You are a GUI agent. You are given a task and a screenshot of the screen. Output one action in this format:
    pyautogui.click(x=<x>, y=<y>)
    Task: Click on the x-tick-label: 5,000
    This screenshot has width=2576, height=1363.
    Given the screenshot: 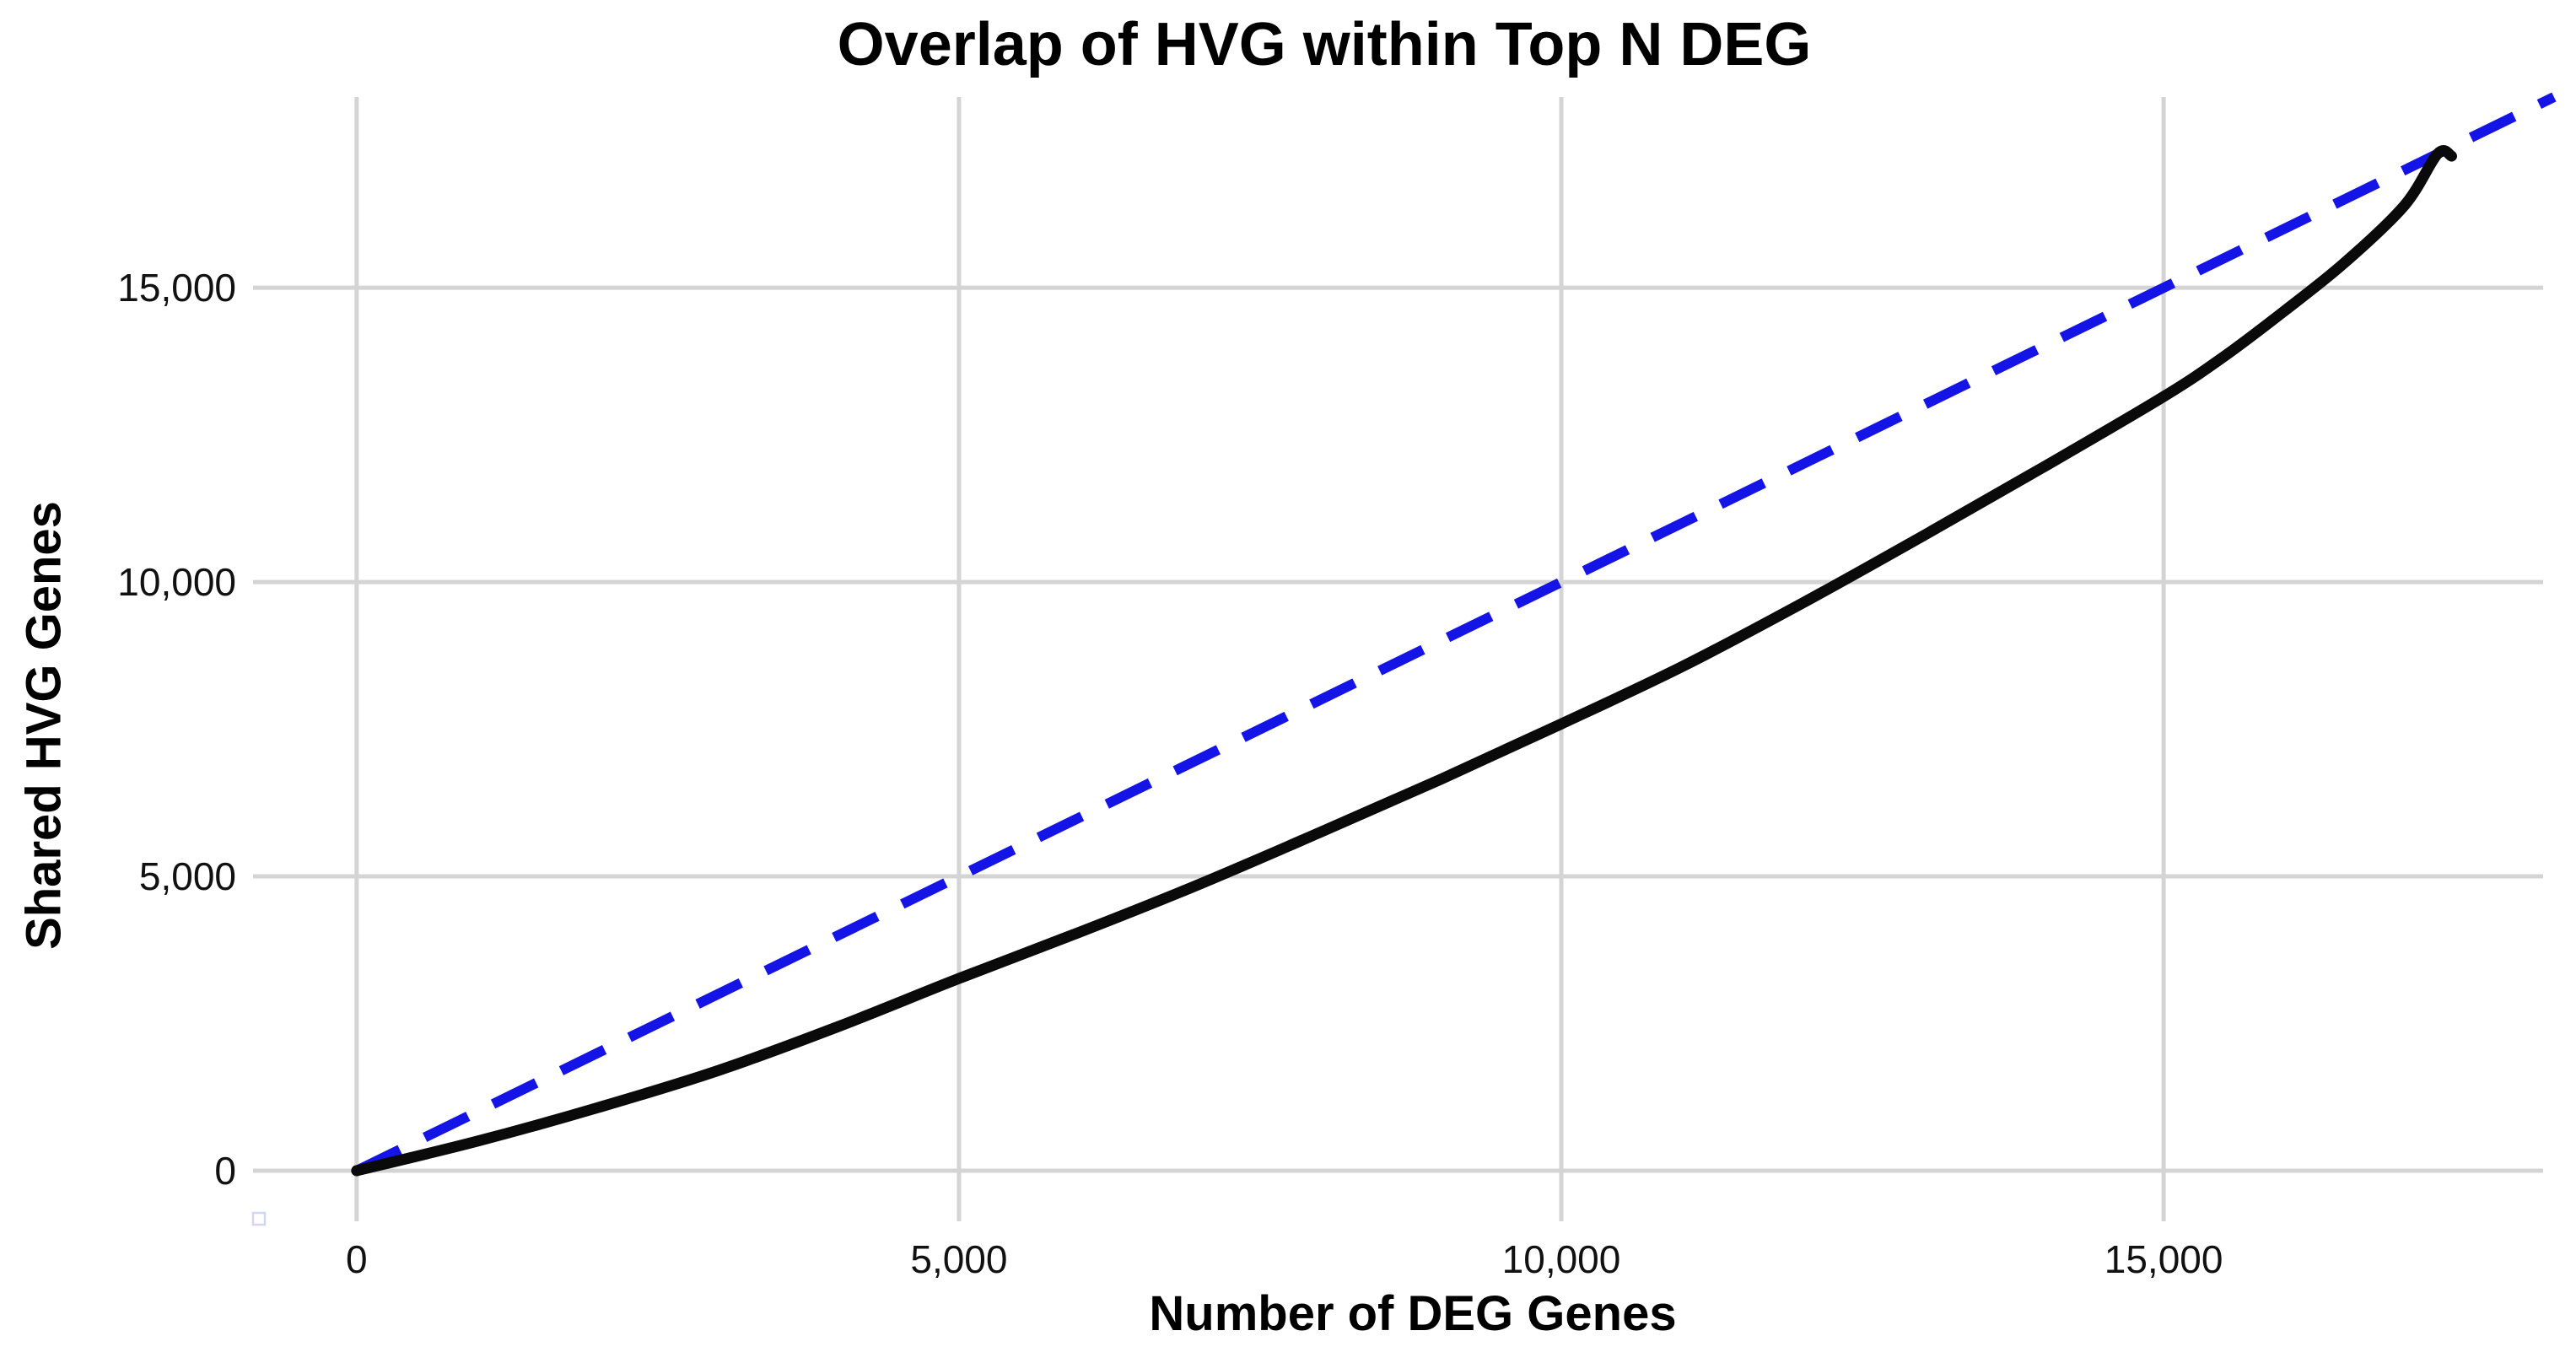 What is the action you would take?
    pyautogui.click(x=959, y=1259)
    